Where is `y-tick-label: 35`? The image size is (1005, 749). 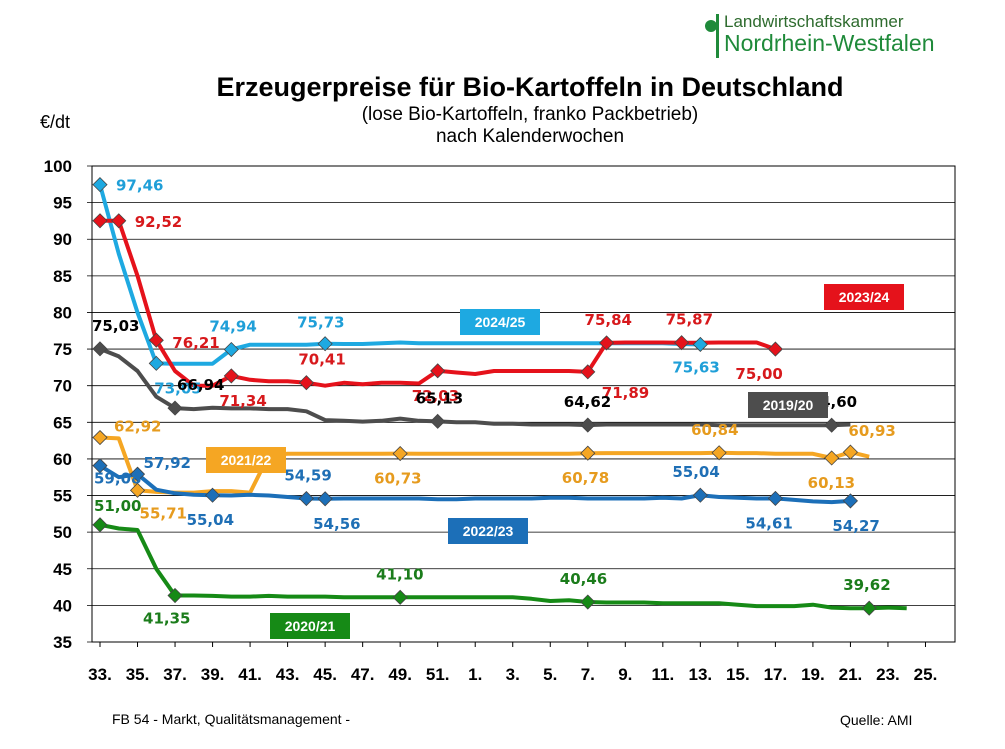
y-tick-label: 35 is located at coordinates (62, 642).